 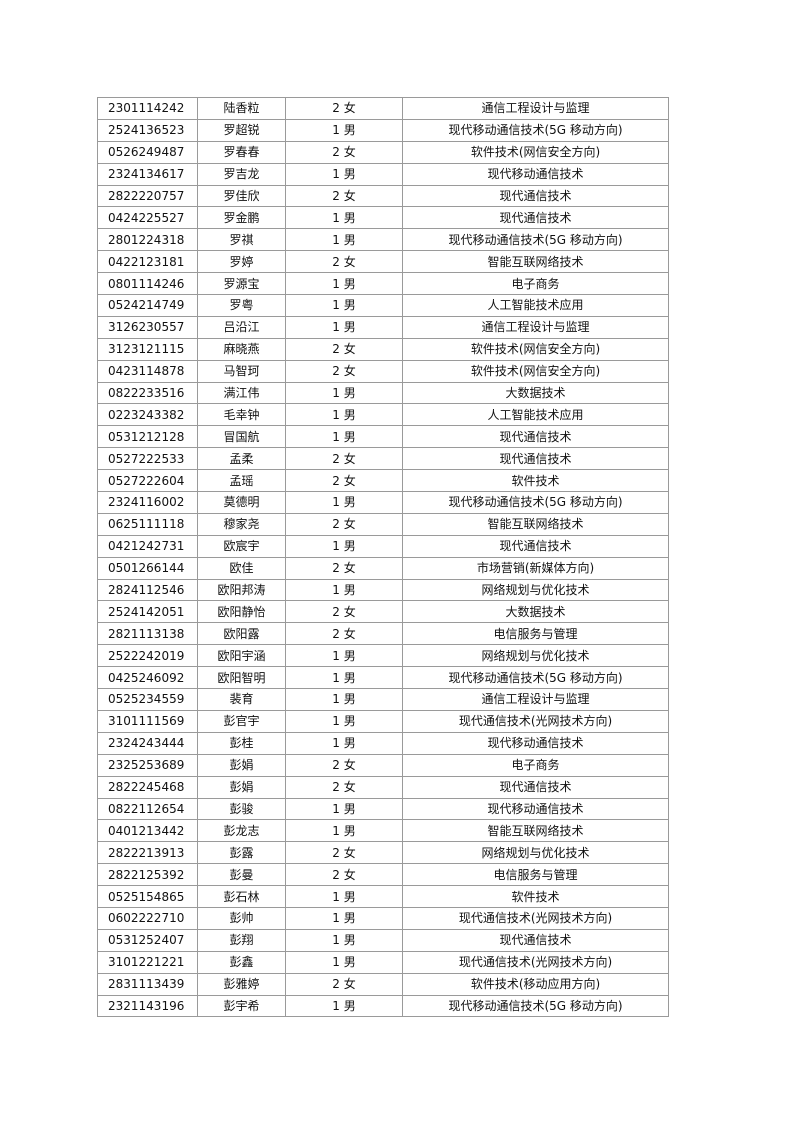 I want to click on table-row: 0822112654 彭骏 1 男现代移动通信技术, so click(x=383, y=809).